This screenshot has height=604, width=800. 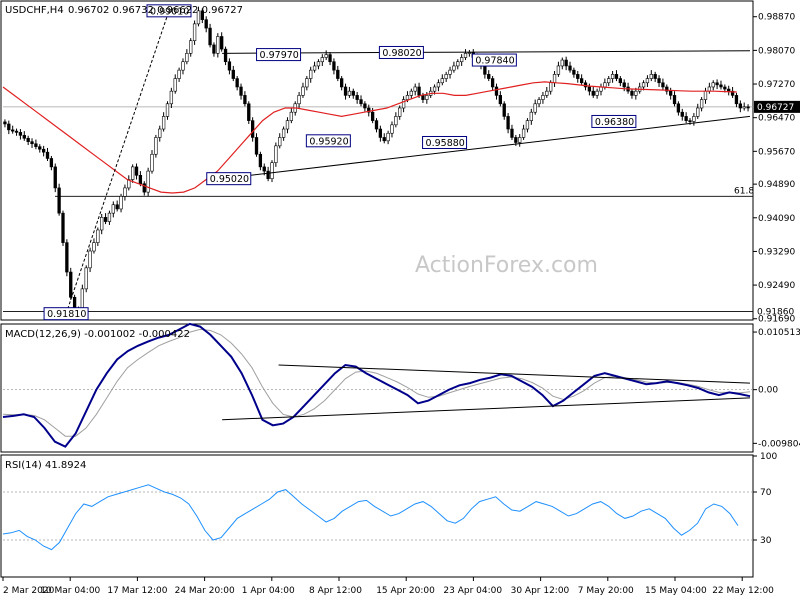 What do you see at coordinates (676, 591) in the screenshot?
I see `x-tick-label: 15 May 04:00` at bounding box center [676, 591].